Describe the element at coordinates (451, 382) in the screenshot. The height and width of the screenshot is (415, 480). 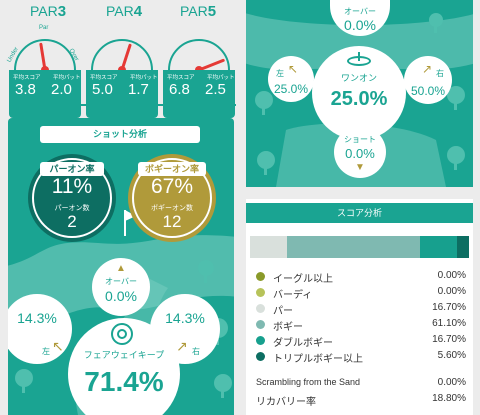
I see `scrambling-value: 0.00%` at that location.